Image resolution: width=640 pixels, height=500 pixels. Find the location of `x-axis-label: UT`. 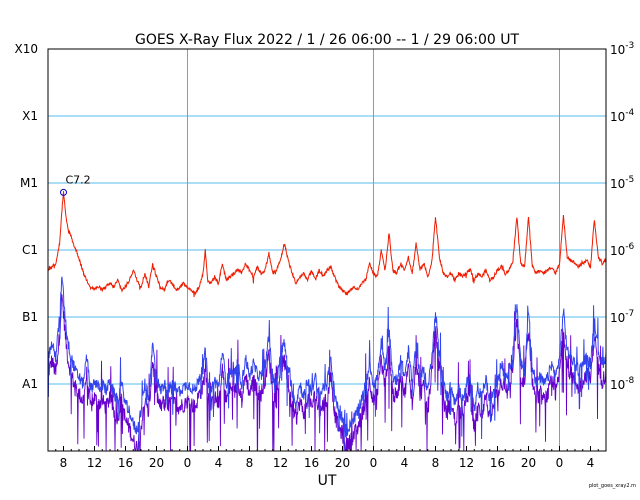

x-axis-label: UT is located at coordinates (327, 481).